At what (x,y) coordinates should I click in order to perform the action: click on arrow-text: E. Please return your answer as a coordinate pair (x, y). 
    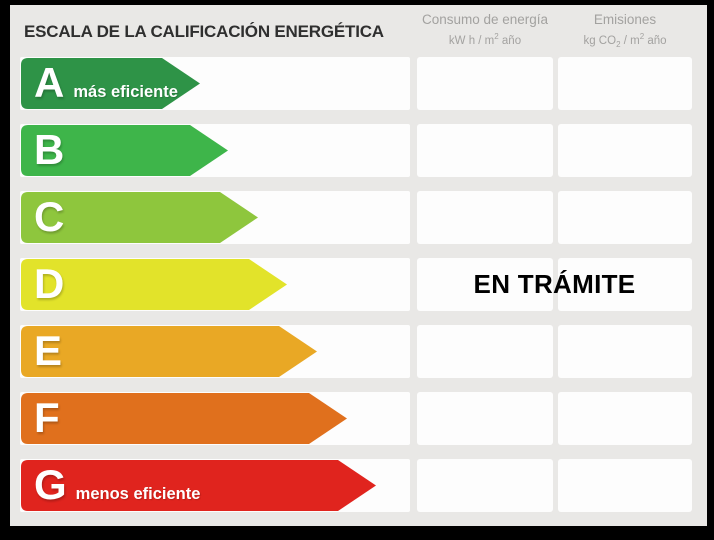
    Looking at the image, I should click on (48, 351).